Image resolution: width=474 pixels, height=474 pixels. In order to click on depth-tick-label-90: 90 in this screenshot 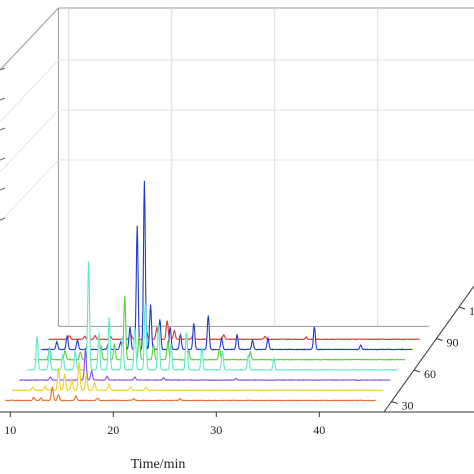, I will do `click(453, 343)`.